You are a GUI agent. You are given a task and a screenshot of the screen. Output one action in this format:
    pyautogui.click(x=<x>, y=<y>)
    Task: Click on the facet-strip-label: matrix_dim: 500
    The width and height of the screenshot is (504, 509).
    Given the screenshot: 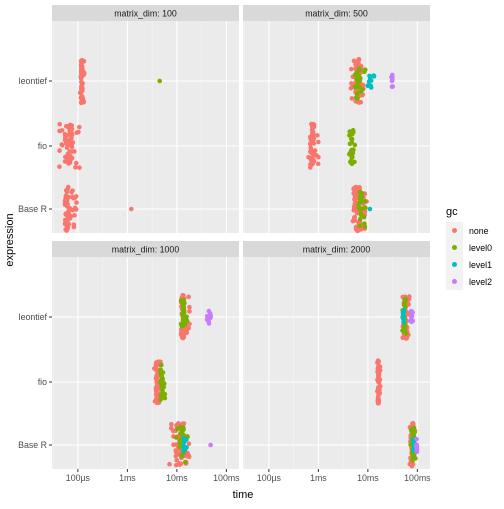 What is the action you would take?
    pyautogui.click(x=336, y=14)
    